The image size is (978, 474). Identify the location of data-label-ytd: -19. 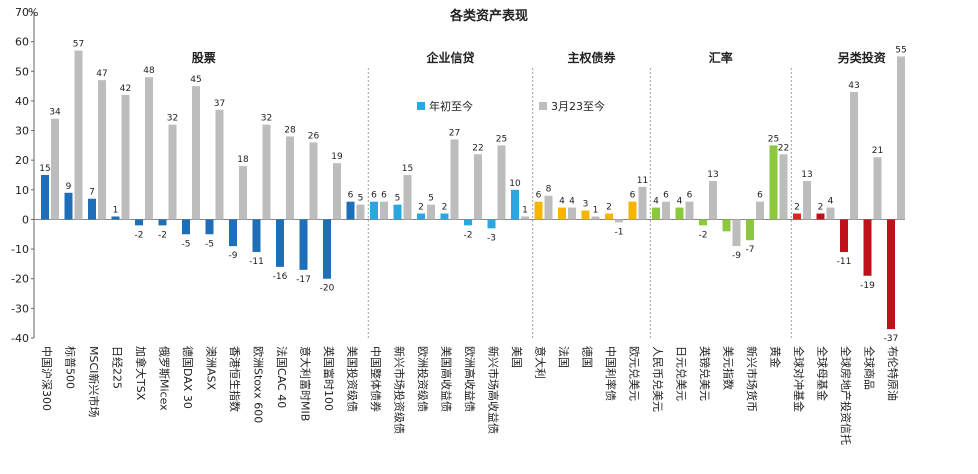
(867, 286).